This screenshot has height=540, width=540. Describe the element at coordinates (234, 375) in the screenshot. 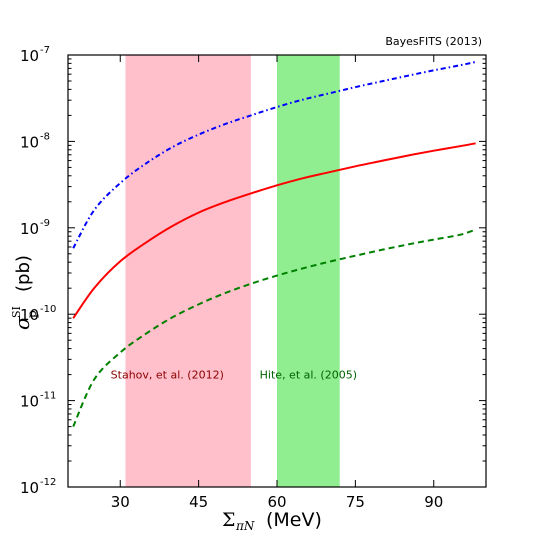

I see `band-labels: Stahov, et al. (2012) Hite, et al. (2005)` at that location.